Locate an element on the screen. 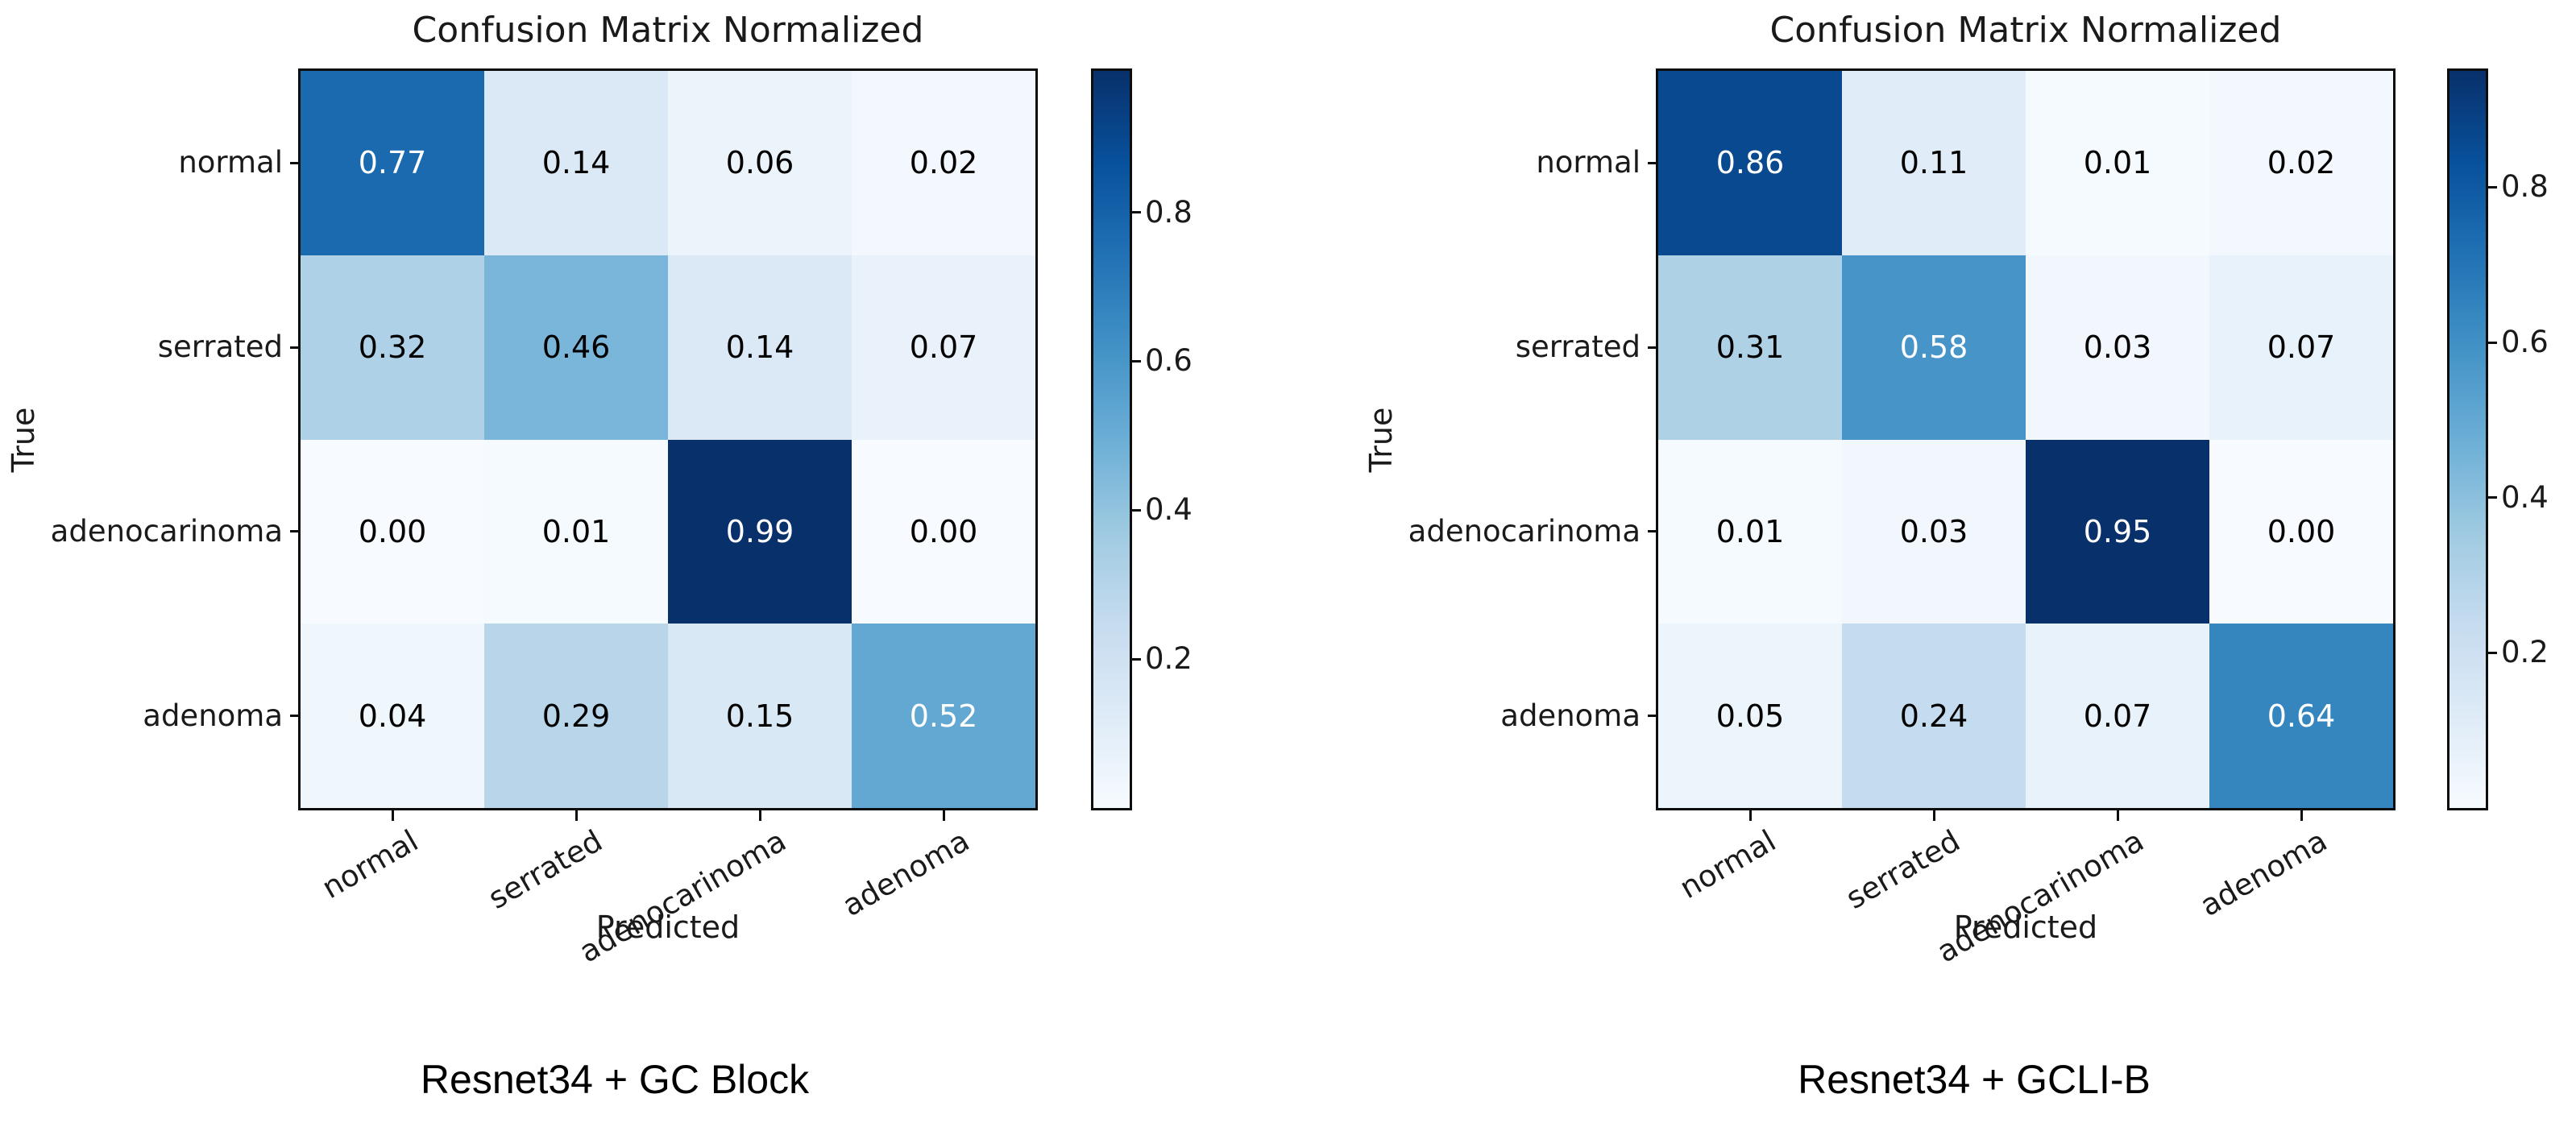  matrix-cell: 0.29 is located at coordinates (576, 716).